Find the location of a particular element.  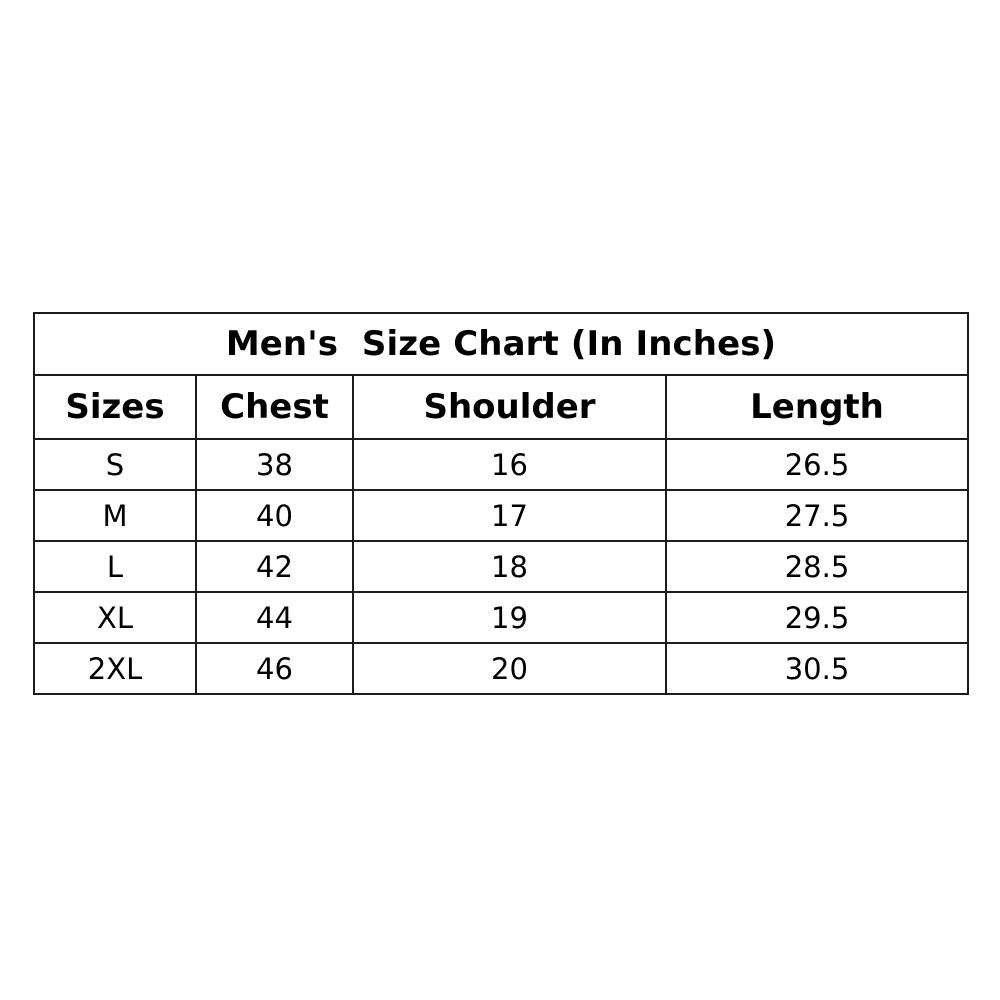

cell-shoulder: 20 is located at coordinates (509, 668).